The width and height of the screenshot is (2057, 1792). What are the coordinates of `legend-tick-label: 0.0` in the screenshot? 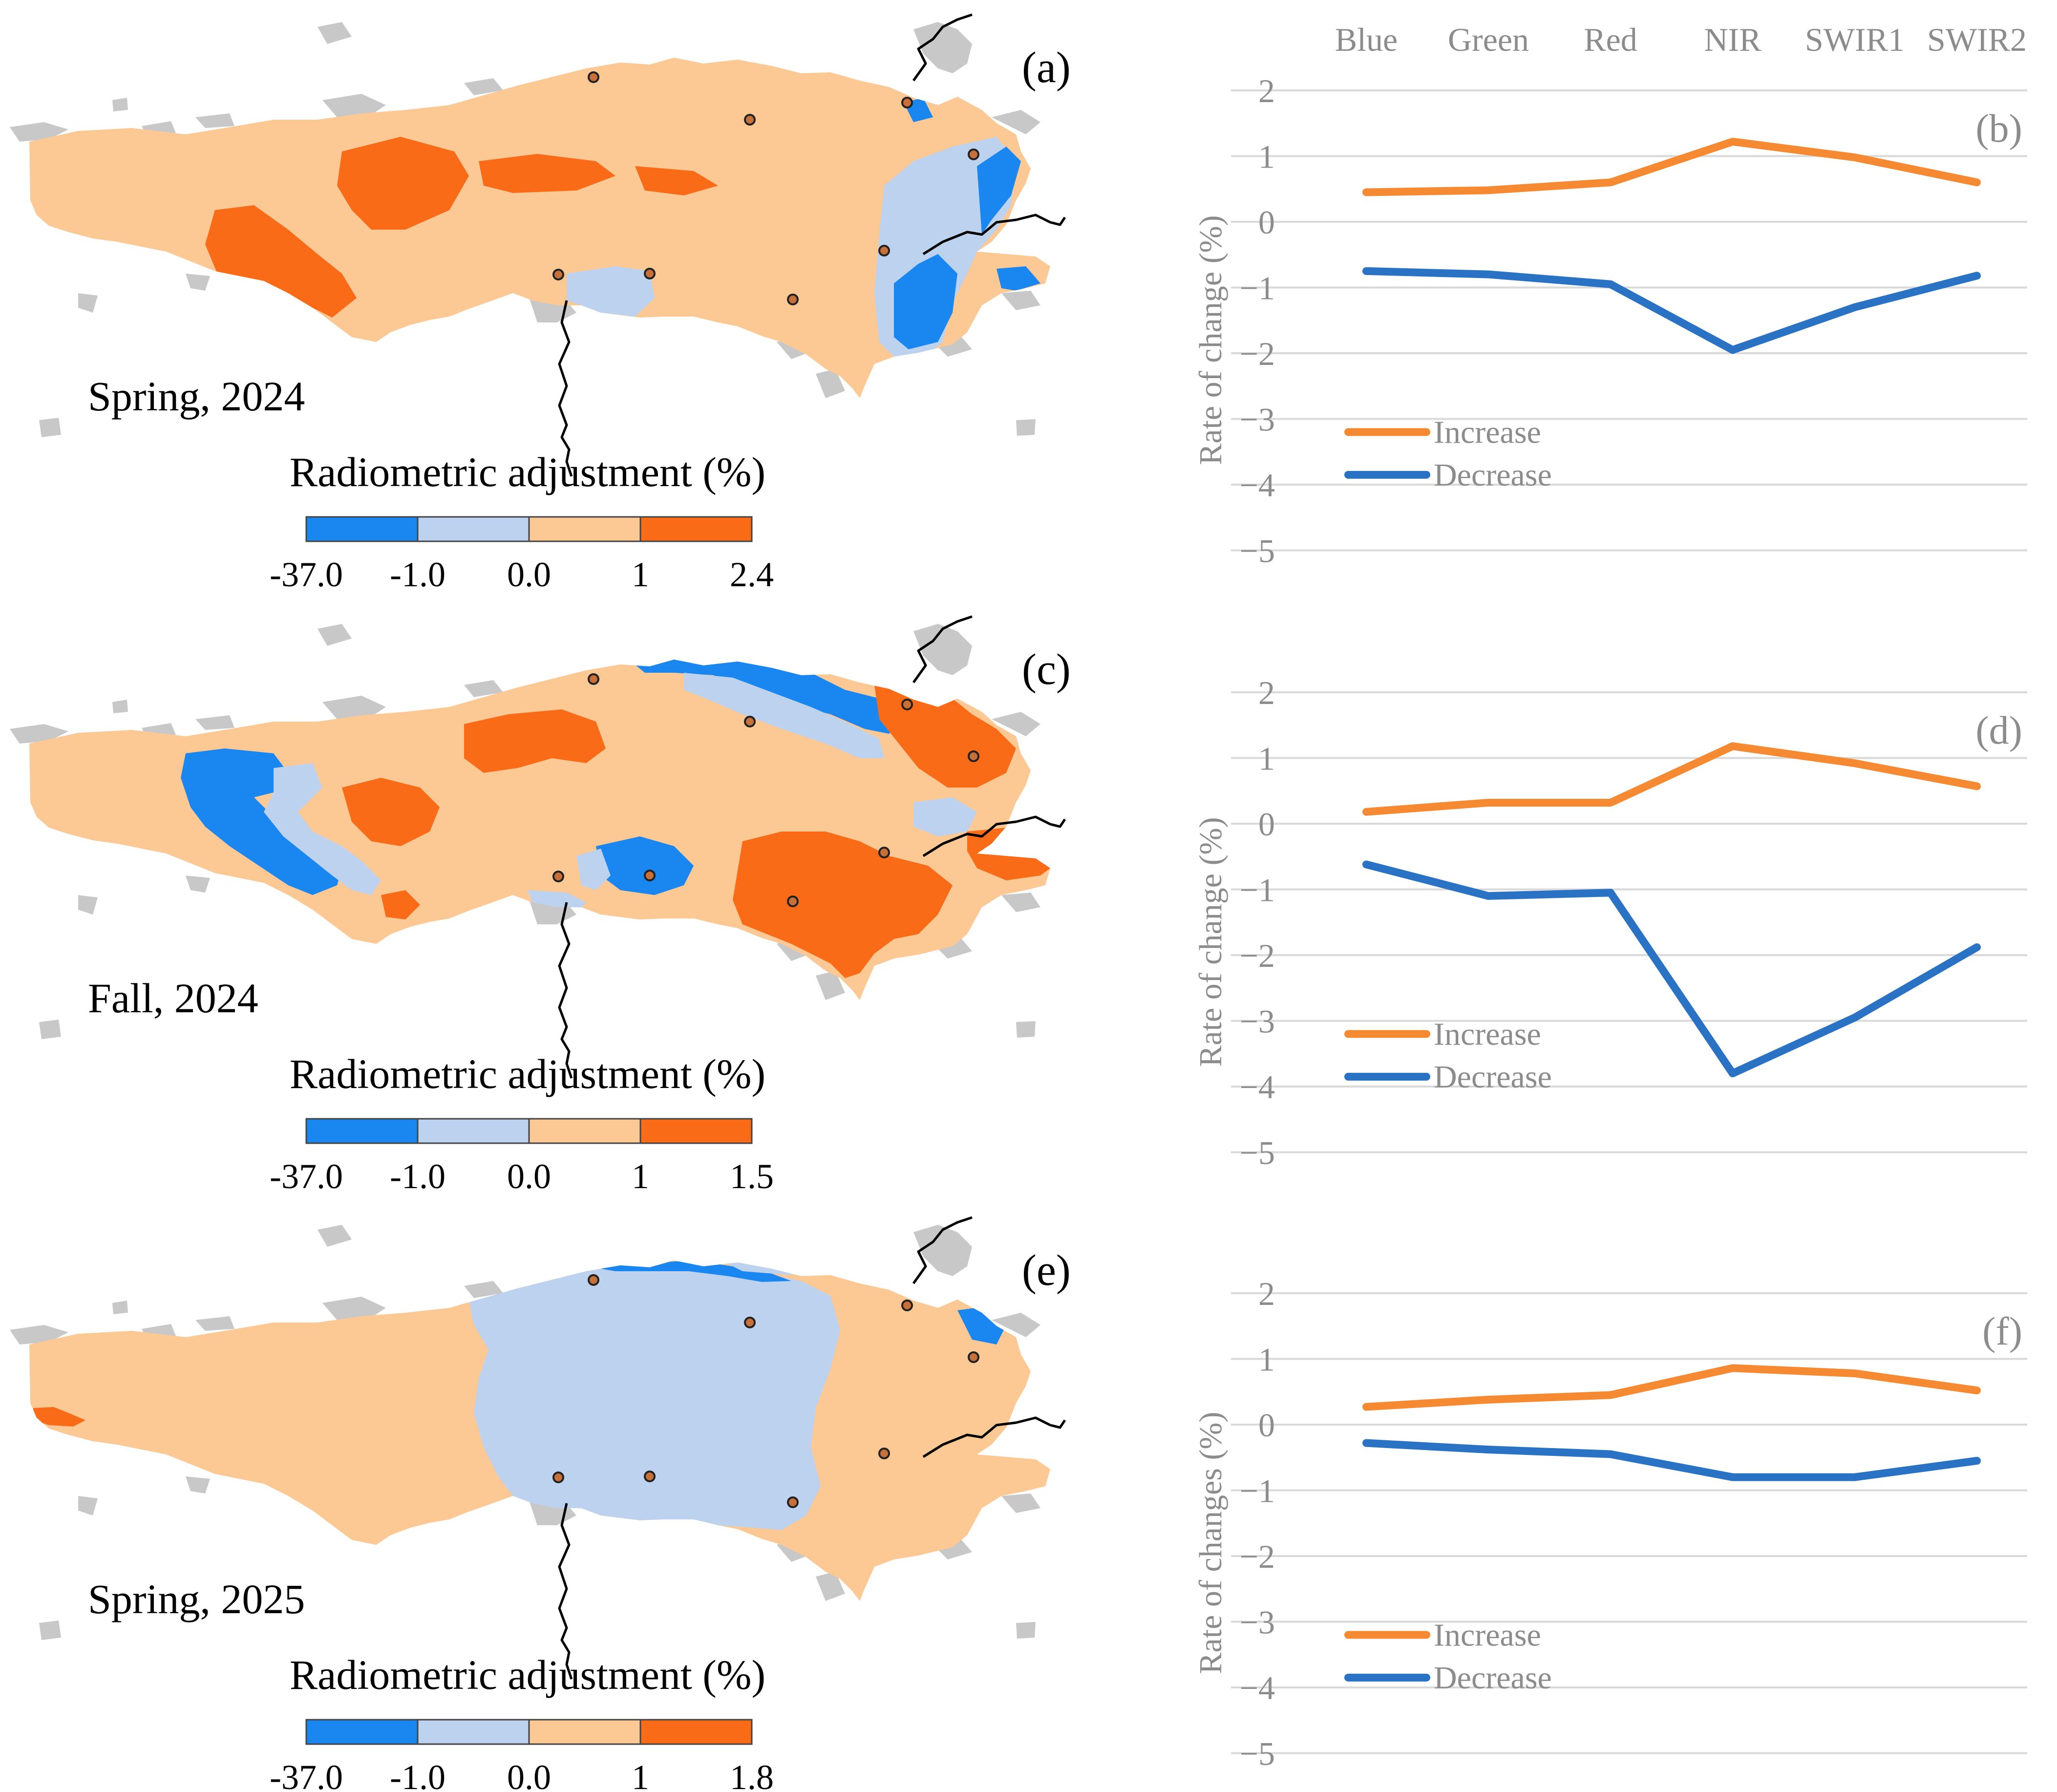 It's located at (529, 1176).